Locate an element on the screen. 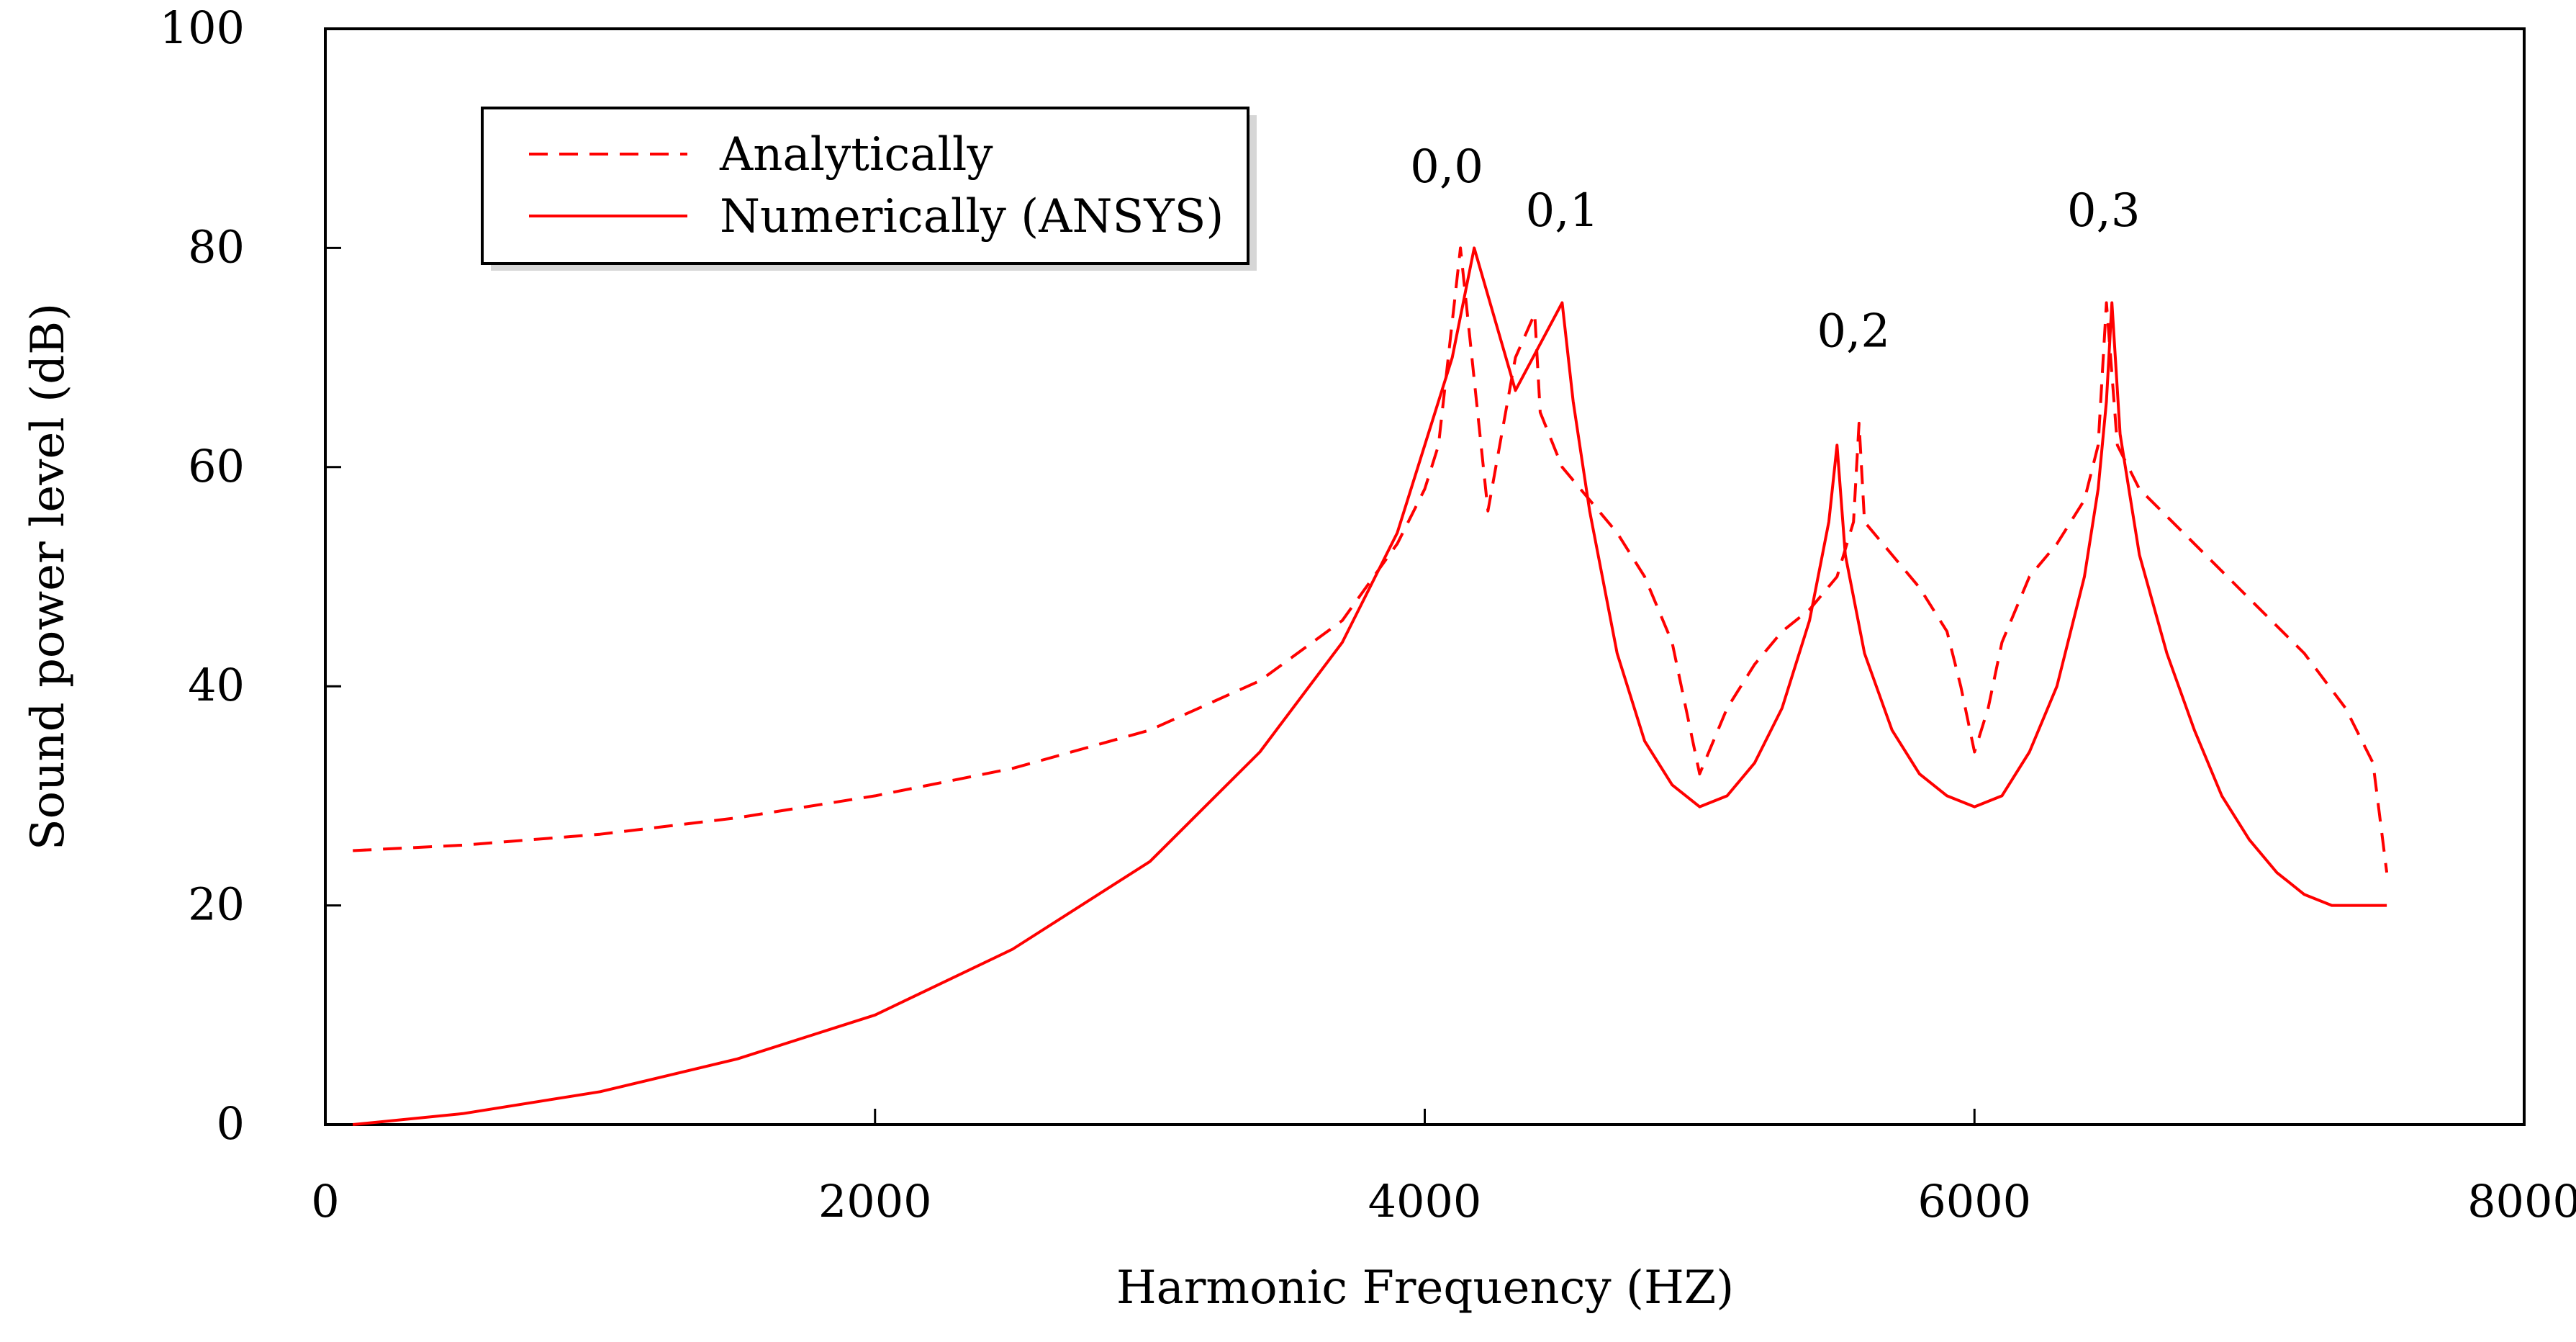 The width and height of the screenshot is (2576, 1342). peak-label: 0,2 is located at coordinates (1854, 331).